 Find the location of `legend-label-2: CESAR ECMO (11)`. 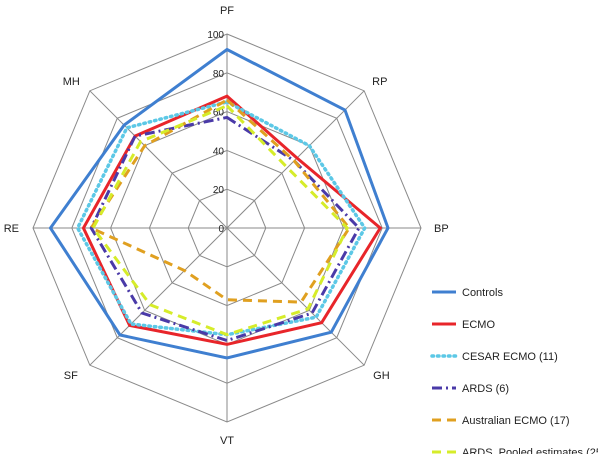

legend-label-2: CESAR ECMO (11) is located at coordinates (510, 357).